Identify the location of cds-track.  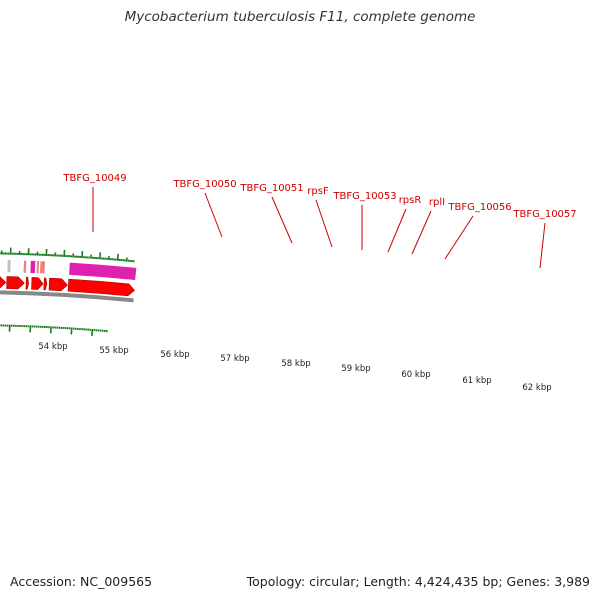
(67, 286).